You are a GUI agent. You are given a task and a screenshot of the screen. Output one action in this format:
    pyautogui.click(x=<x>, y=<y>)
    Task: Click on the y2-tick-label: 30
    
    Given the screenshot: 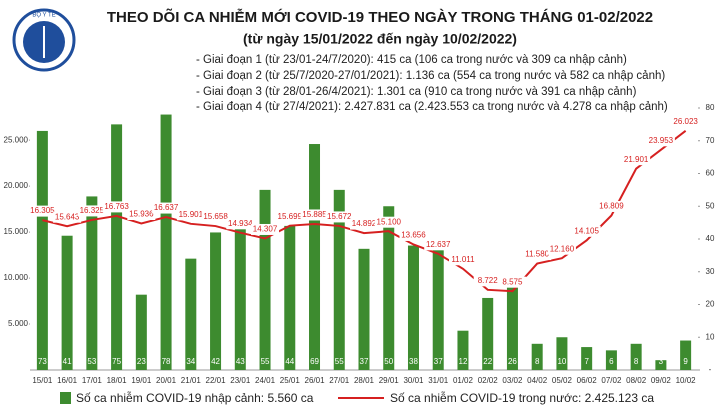 What is the action you would take?
    pyautogui.click(x=710, y=271)
    